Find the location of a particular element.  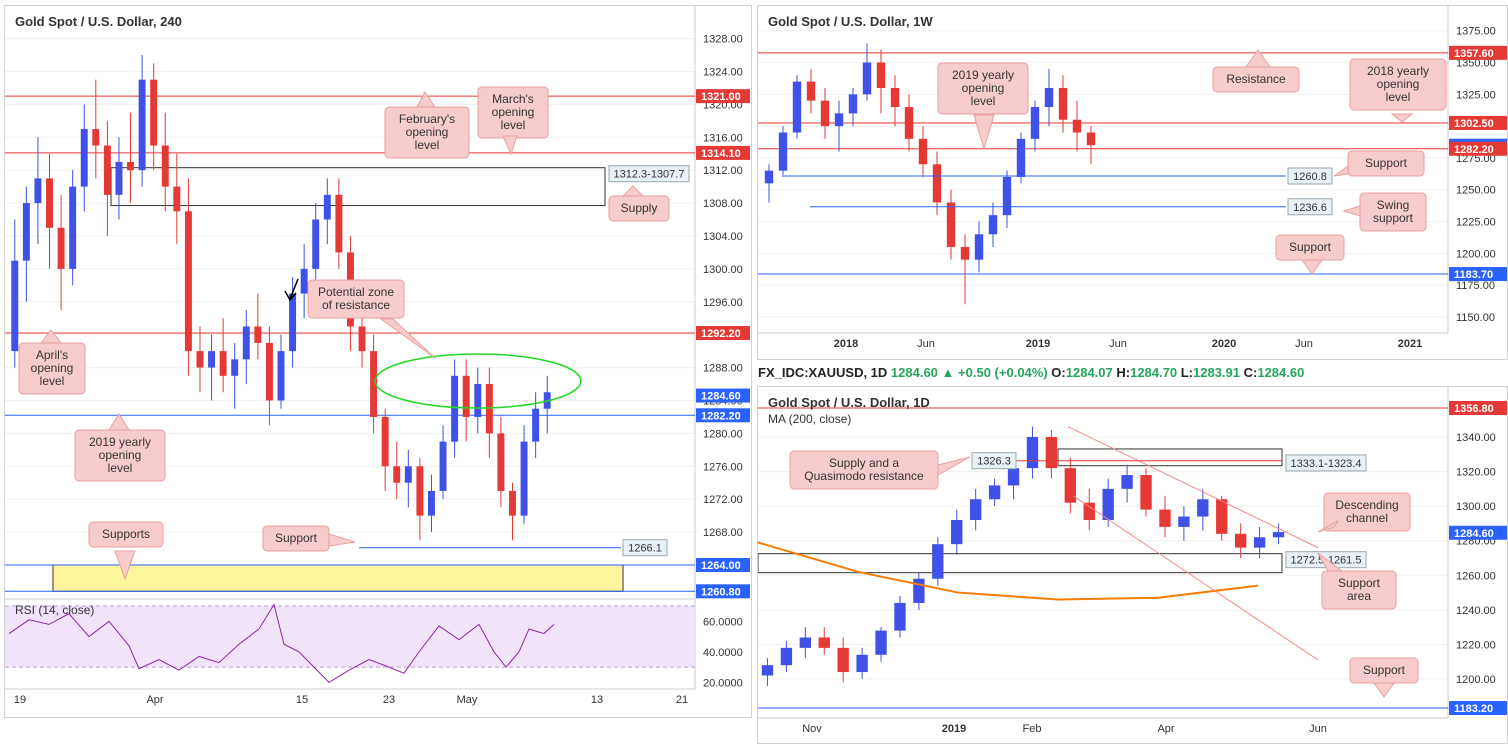

callout-swing-text: support is located at coordinates (1393, 218).